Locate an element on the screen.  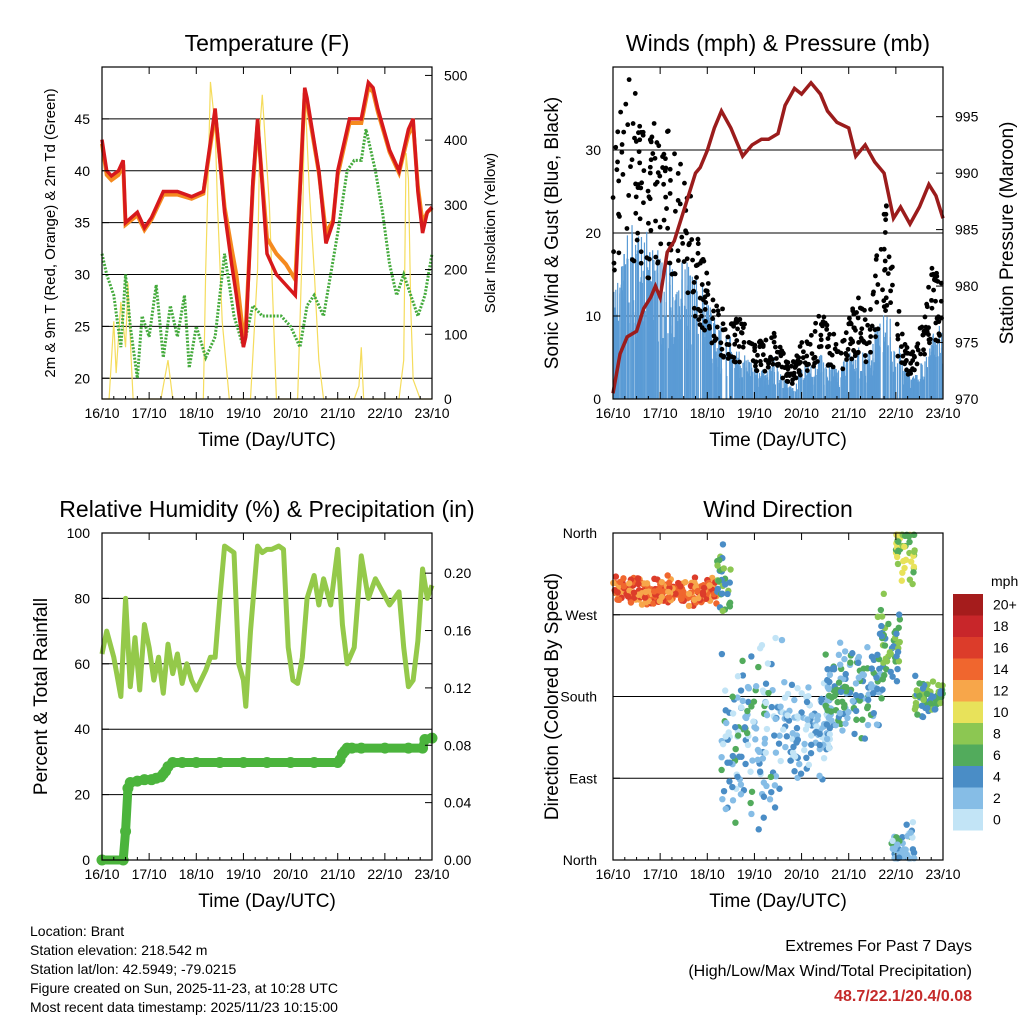
x-tick-label: 19/10 is located at coordinates (243, 874).